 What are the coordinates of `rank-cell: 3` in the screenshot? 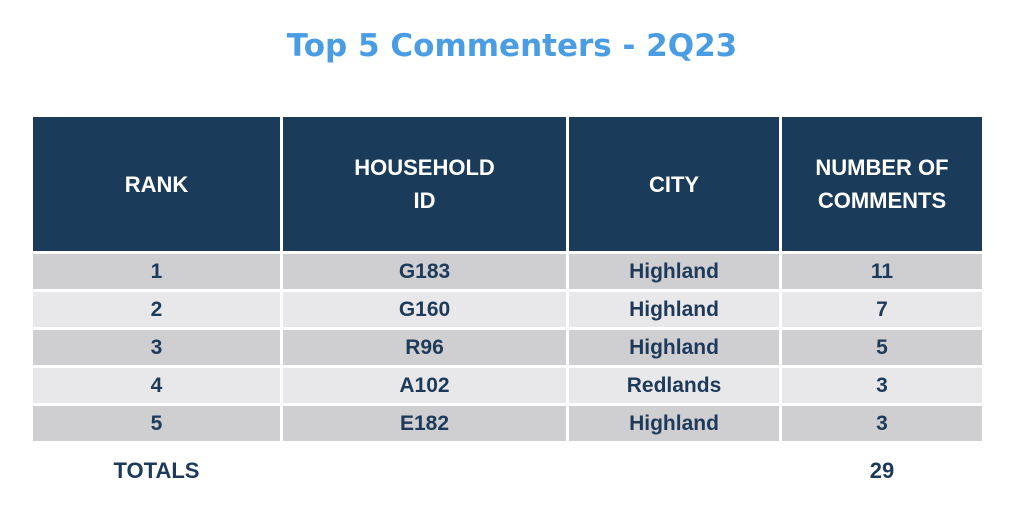 It's located at (156, 347).